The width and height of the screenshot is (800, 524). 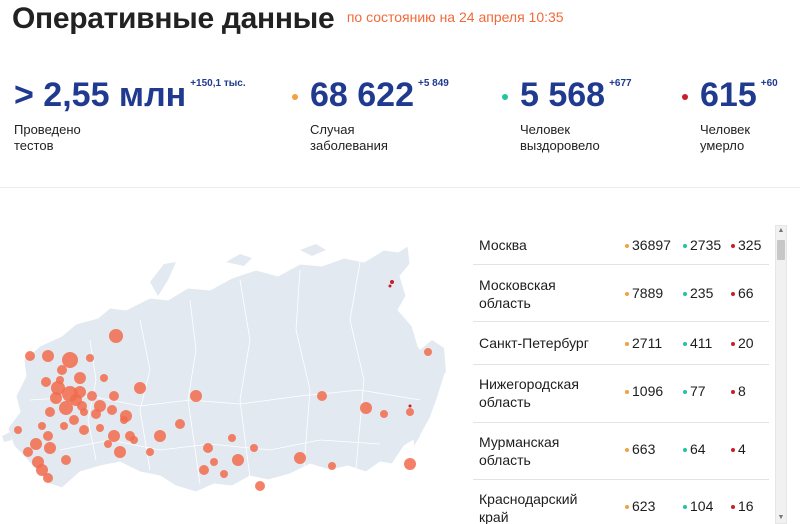 I want to click on region-name: Нижегородская область, so click(x=529, y=393).